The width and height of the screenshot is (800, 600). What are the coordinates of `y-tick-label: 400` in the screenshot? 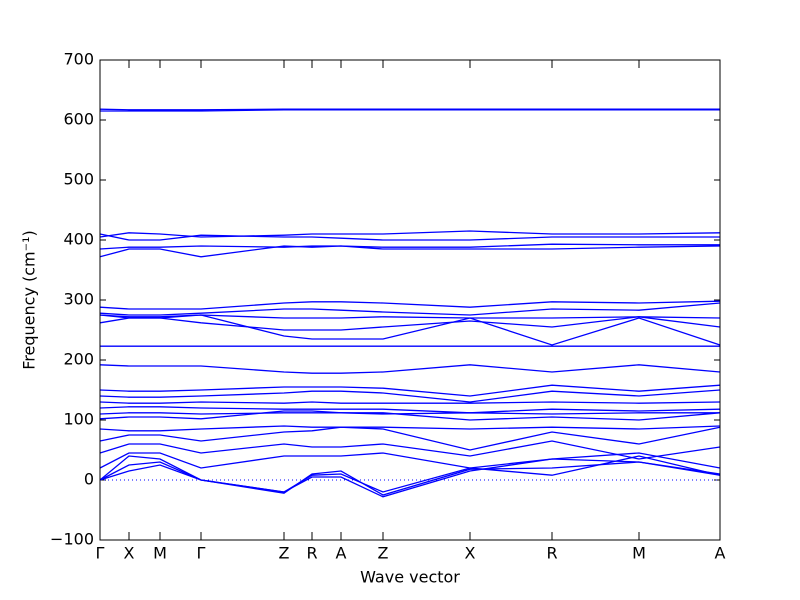 It's located at (78, 239).